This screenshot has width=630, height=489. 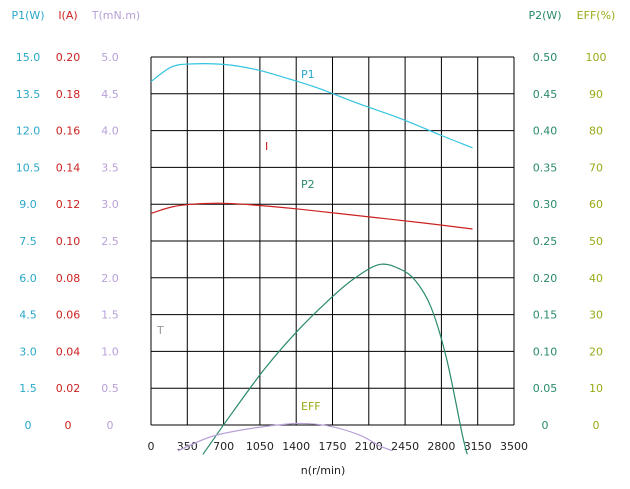 What do you see at coordinates (596, 94) in the screenshot?
I see `right-axis-tick: 90` at bounding box center [596, 94].